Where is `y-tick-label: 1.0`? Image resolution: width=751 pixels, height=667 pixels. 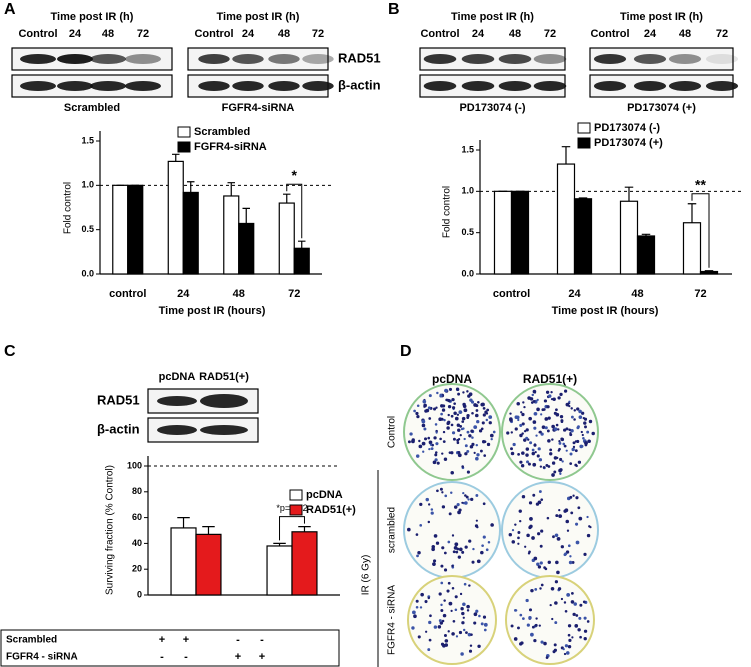
y-tick-label: 1.0 is located at coordinates (467, 191).